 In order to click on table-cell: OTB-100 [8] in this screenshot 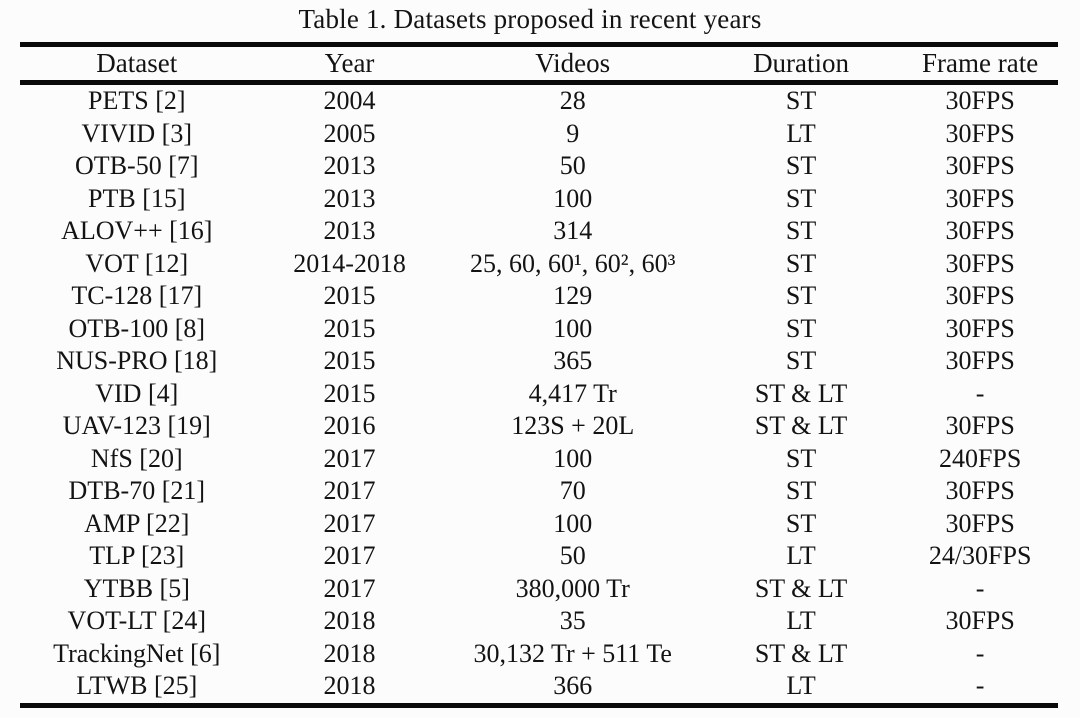, I will do `click(137, 328)`.